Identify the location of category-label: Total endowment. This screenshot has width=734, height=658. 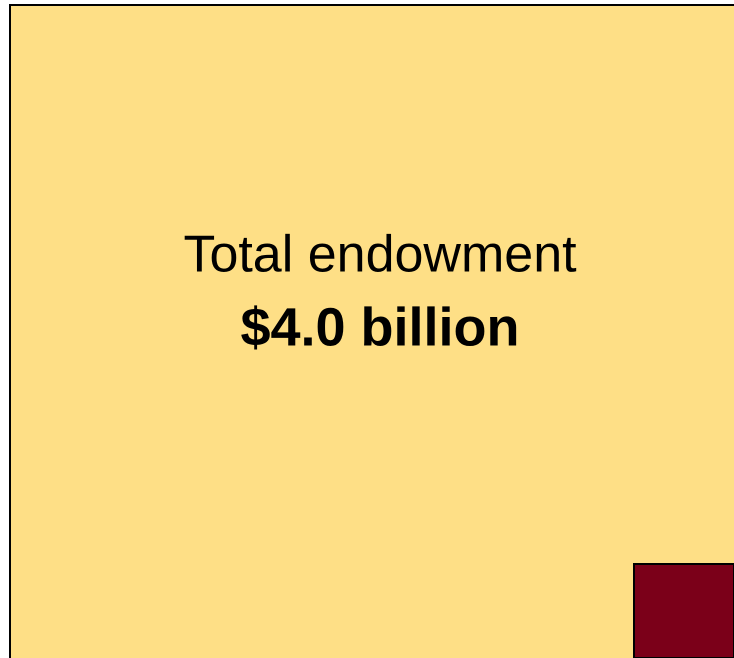
(380, 254).